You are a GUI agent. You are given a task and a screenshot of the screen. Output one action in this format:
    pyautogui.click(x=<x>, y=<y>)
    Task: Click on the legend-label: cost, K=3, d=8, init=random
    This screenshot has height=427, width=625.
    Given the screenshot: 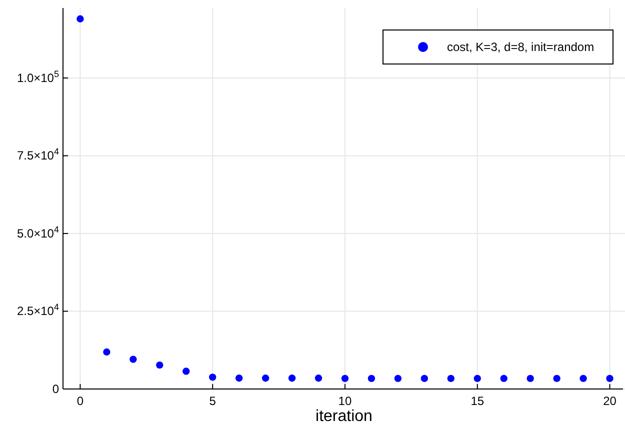 What is the action you would take?
    pyautogui.click(x=520, y=47)
    